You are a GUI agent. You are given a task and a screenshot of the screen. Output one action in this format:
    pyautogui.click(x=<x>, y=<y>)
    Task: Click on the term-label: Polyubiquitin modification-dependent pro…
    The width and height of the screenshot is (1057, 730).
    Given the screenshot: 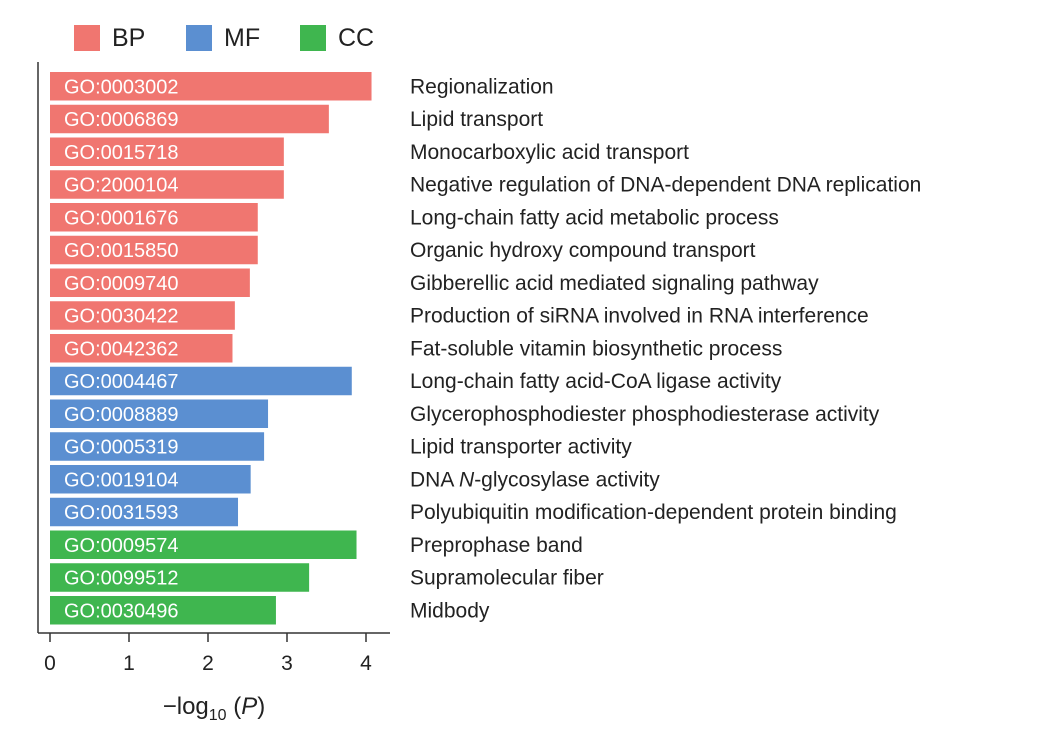 What is the action you would take?
    pyautogui.click(x=653, y=512)
    